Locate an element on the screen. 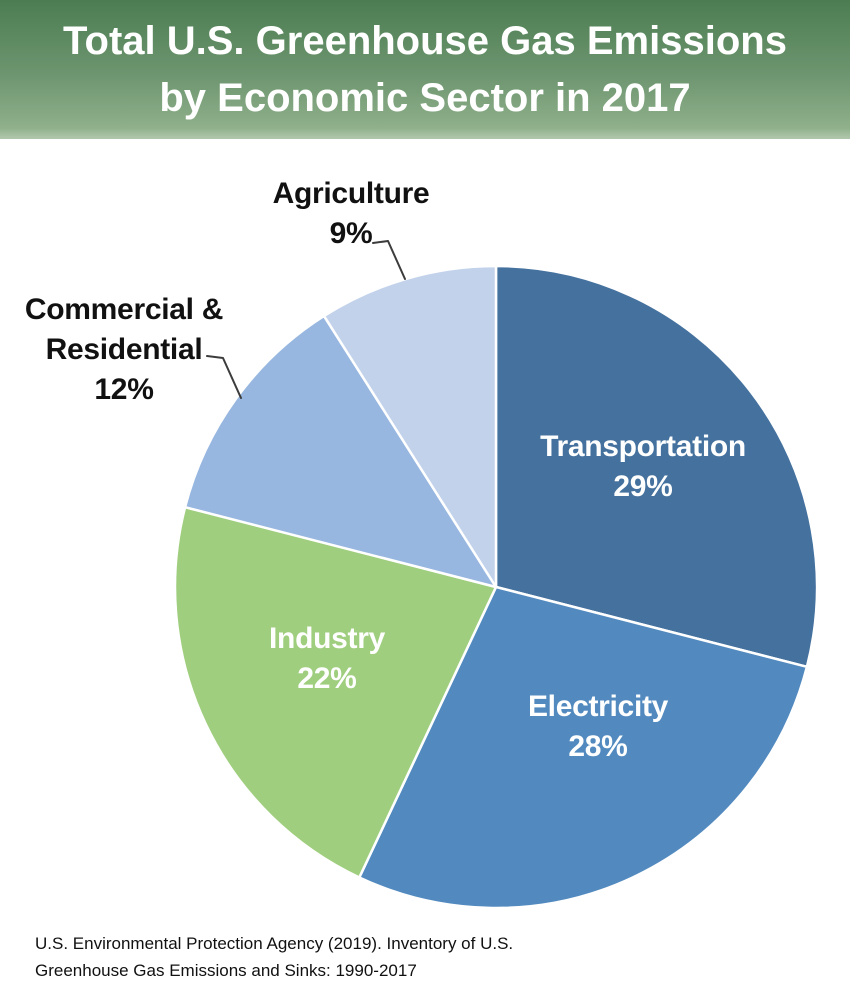 This screenshot has width=850, height=1000. industry-label-text: Industry is located at coordinates (327, 638).